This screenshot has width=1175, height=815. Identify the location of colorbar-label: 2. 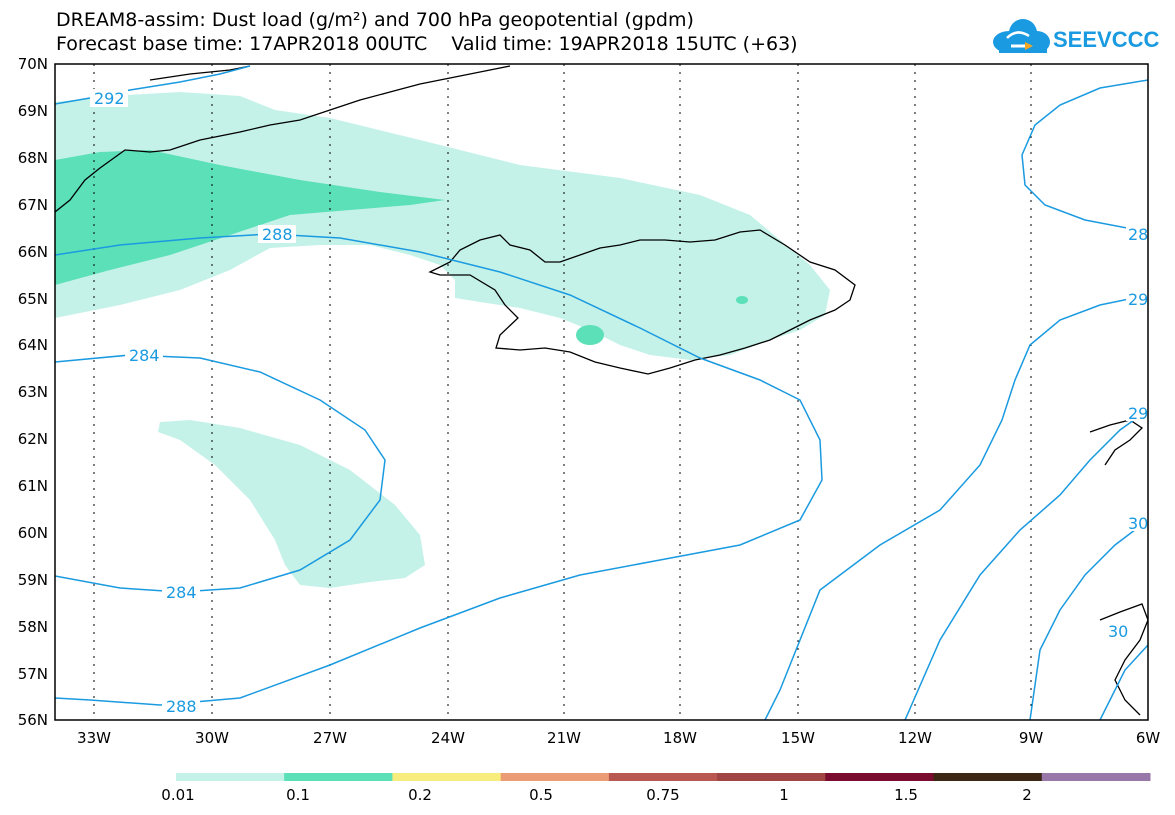
(1027, 795).